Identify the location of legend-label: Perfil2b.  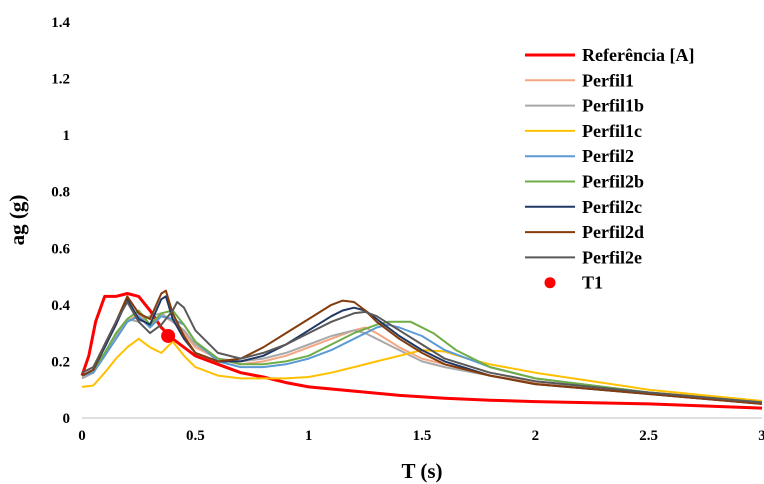
(613, 182).